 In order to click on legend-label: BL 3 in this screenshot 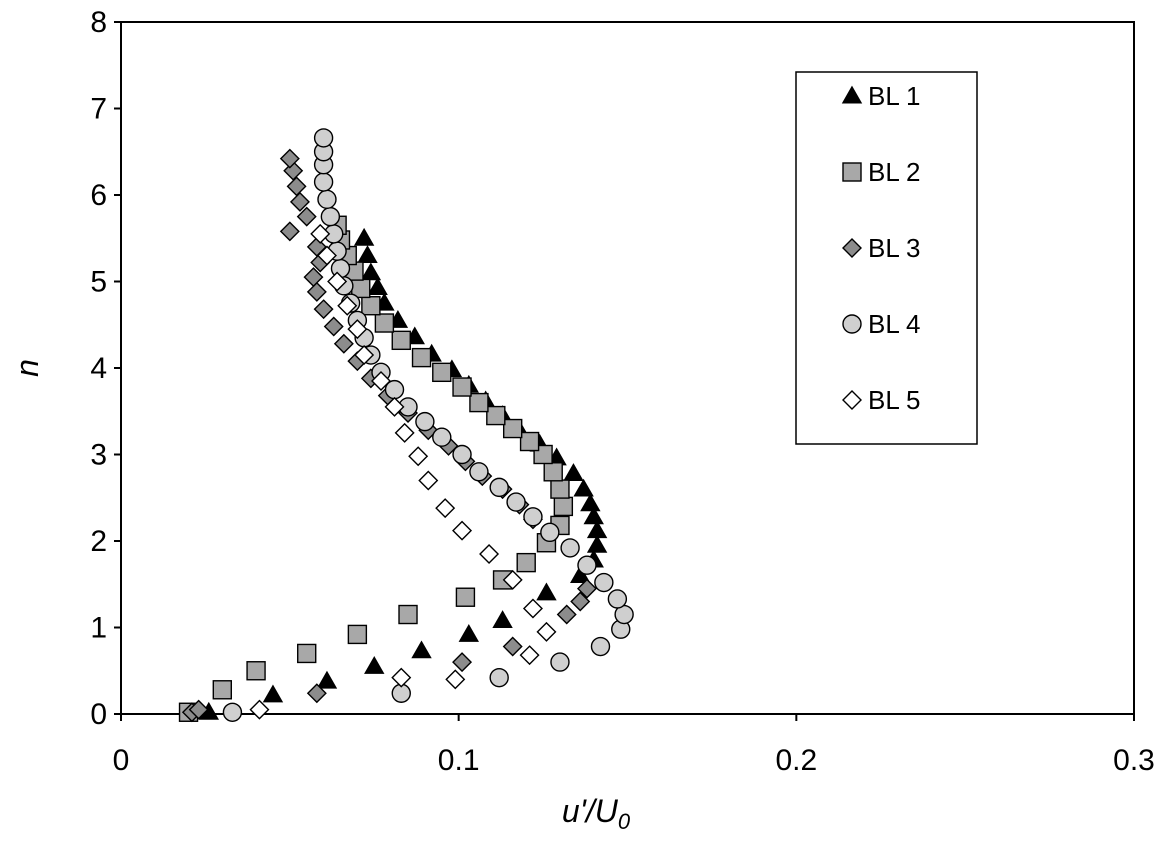, I will do `click(894, 248)`.